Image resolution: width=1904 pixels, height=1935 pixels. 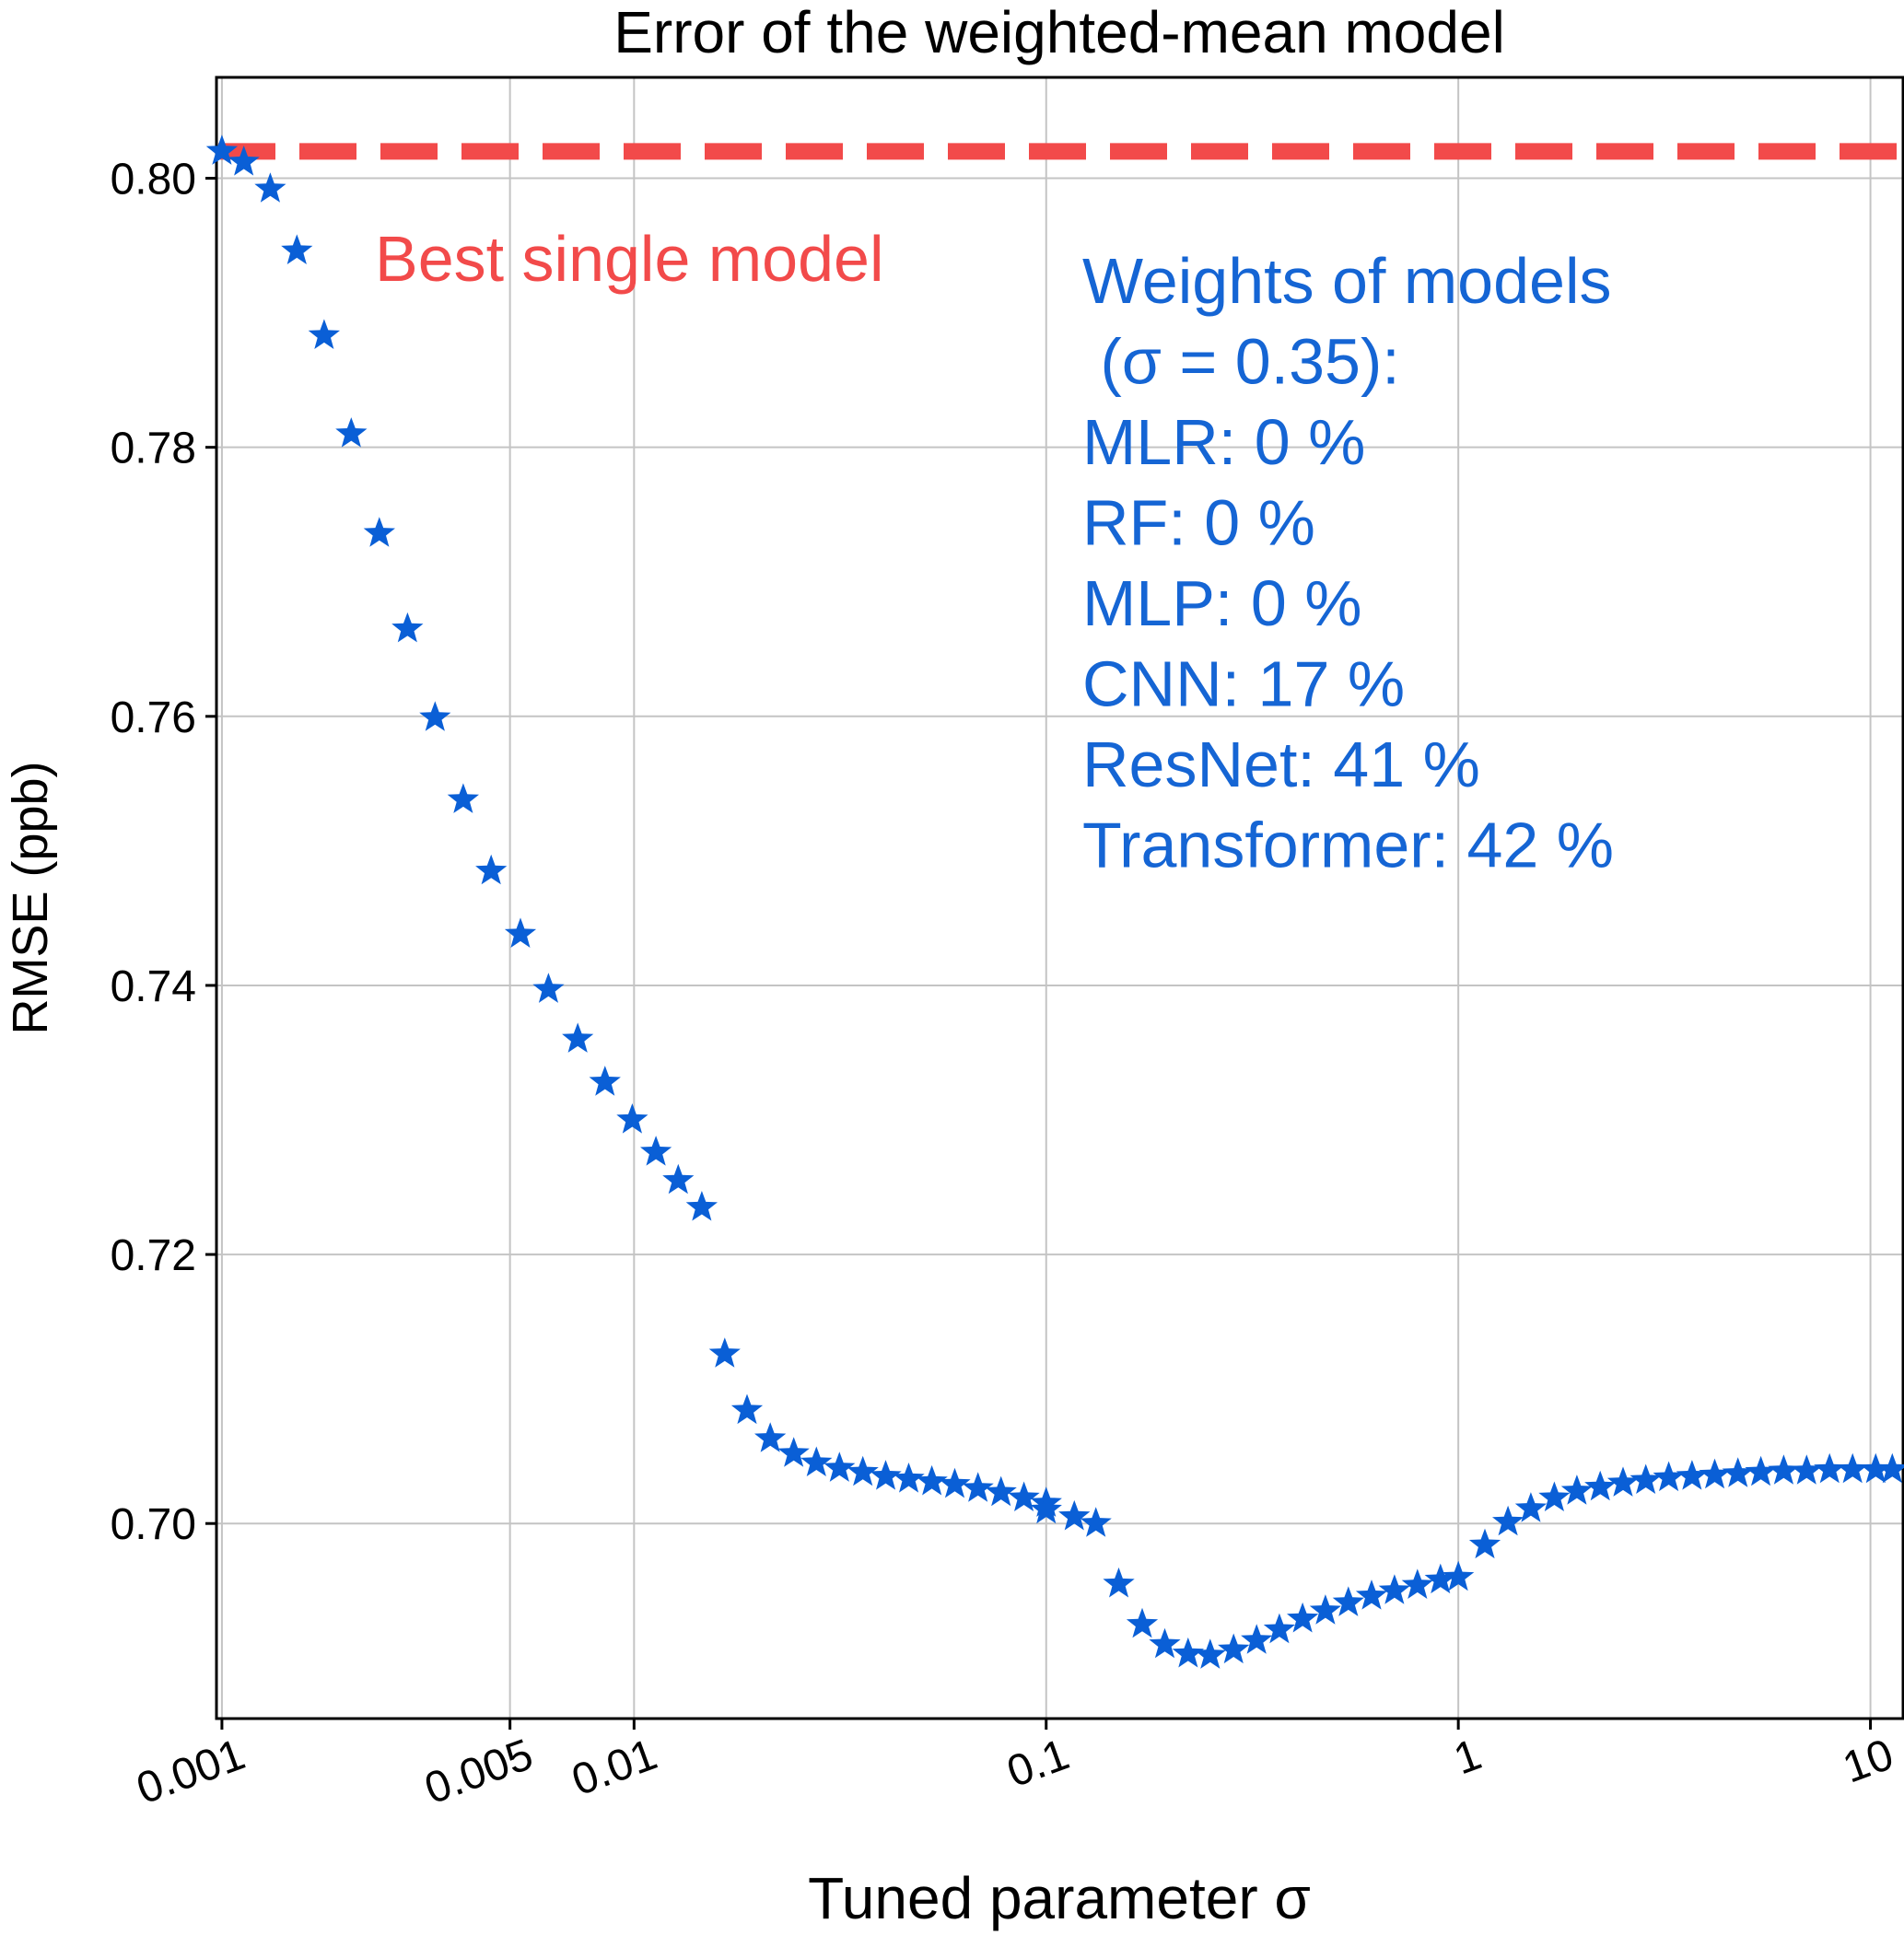 What do you see at coordinates (1348, 845) in the screenshot?
I see `weights-line: Transformer: 42 %` at bounding box center [1348, 845].